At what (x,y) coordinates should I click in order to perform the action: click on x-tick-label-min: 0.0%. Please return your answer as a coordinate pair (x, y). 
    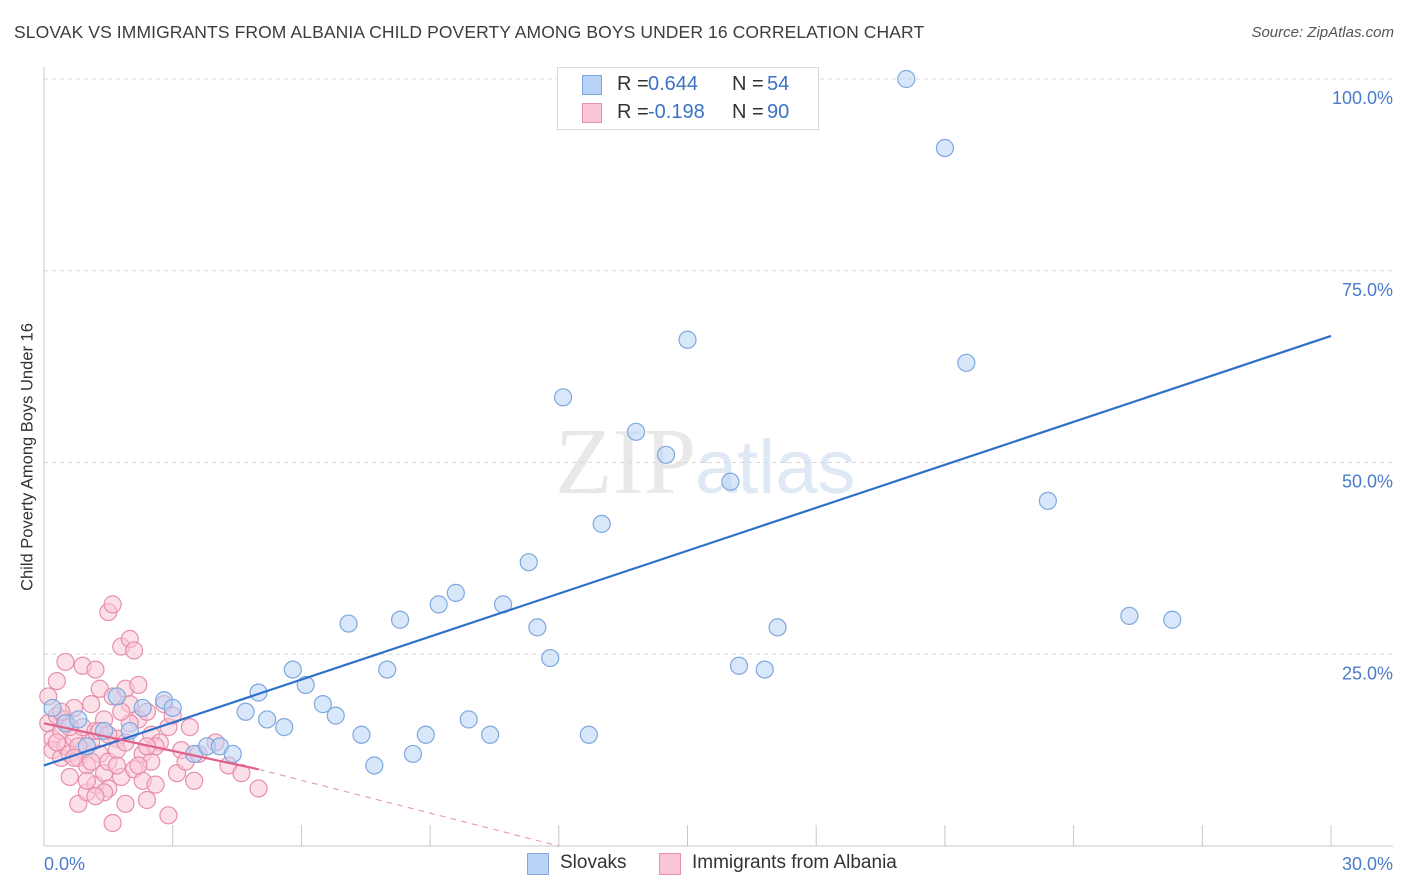
    Looking at the image, I should click on (64, 864).